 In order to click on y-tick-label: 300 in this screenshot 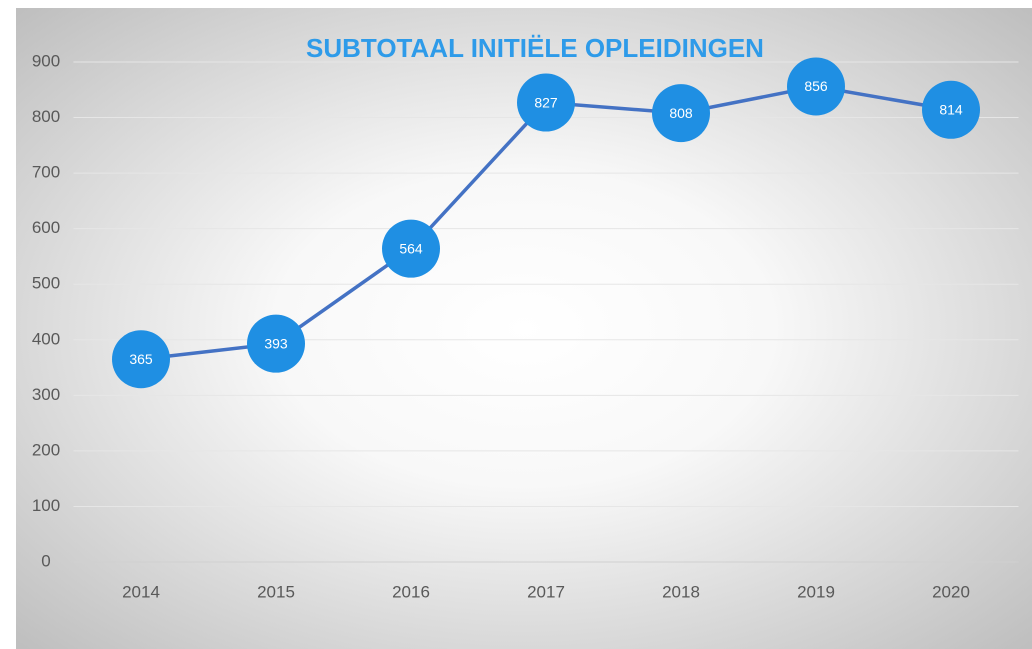, I will do `click(46, 394)`.